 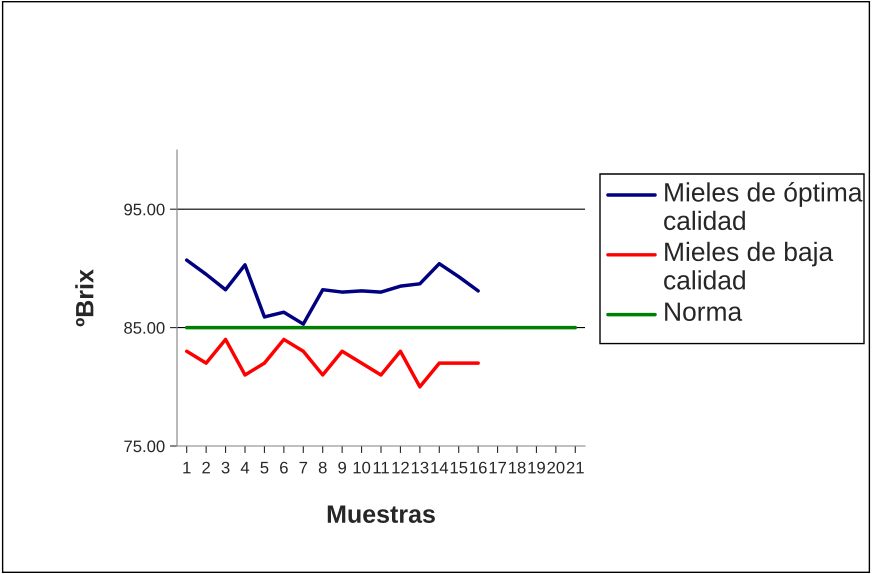 I want to click on legend-label: Mieles de óptima calidad, so click(x=763, y=206).